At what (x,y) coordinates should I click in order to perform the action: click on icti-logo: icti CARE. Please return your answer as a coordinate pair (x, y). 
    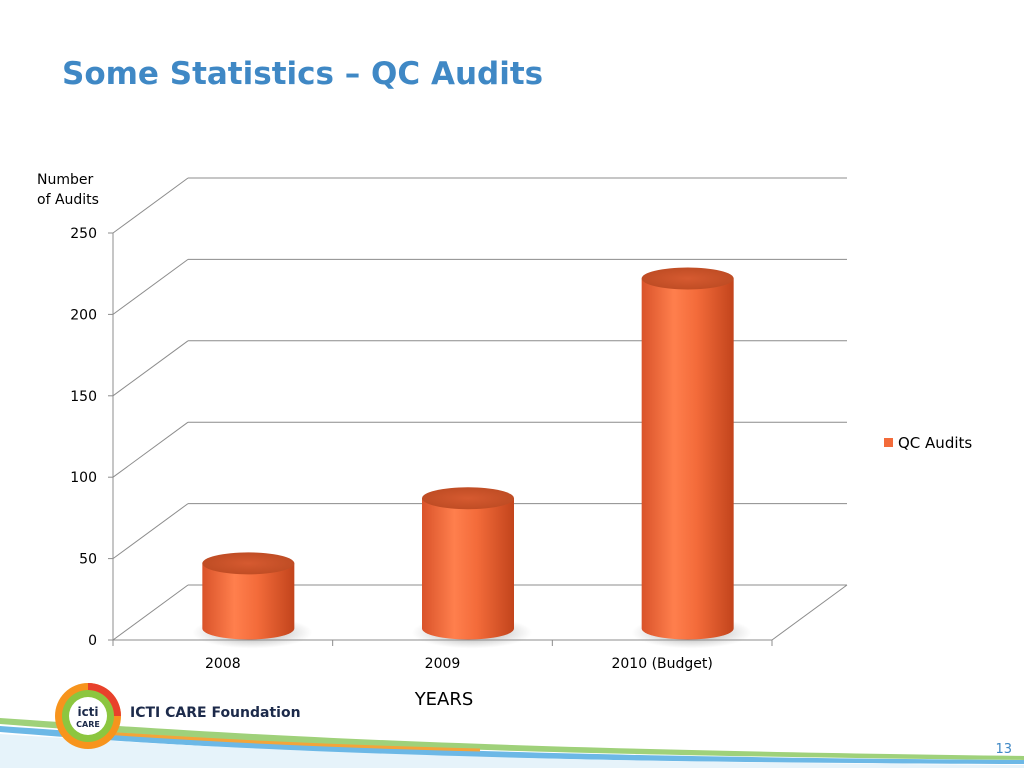
    Looking at the image, I should click on (88, 716).